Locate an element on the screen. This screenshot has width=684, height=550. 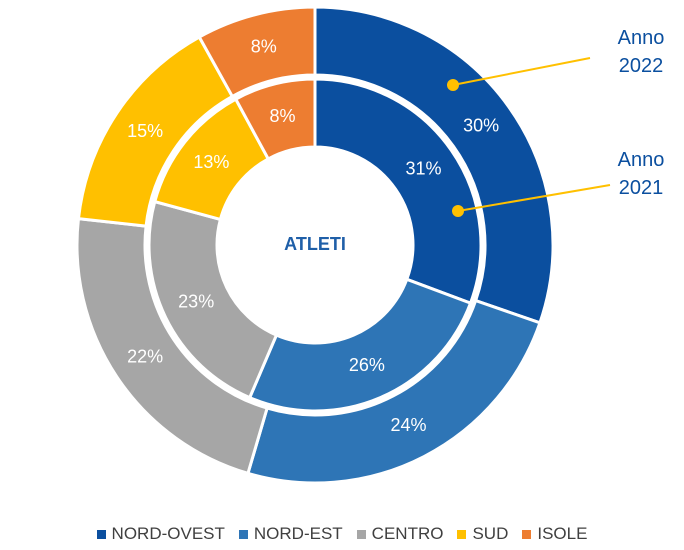
data-label: 24% is located at coordinates (408, 425).